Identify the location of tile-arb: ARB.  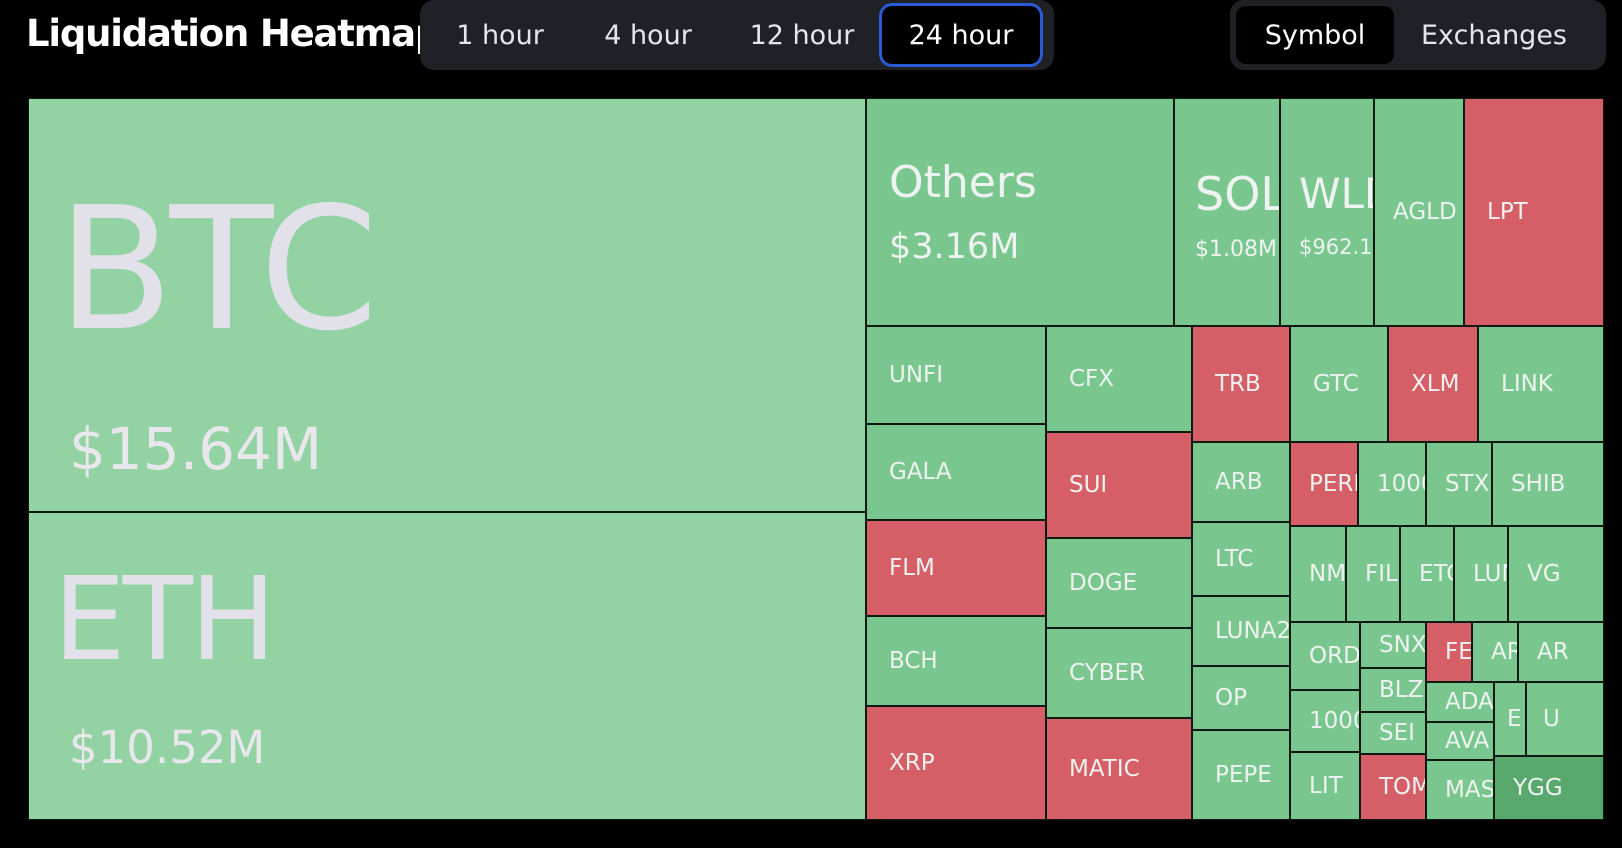
(1241, 482).